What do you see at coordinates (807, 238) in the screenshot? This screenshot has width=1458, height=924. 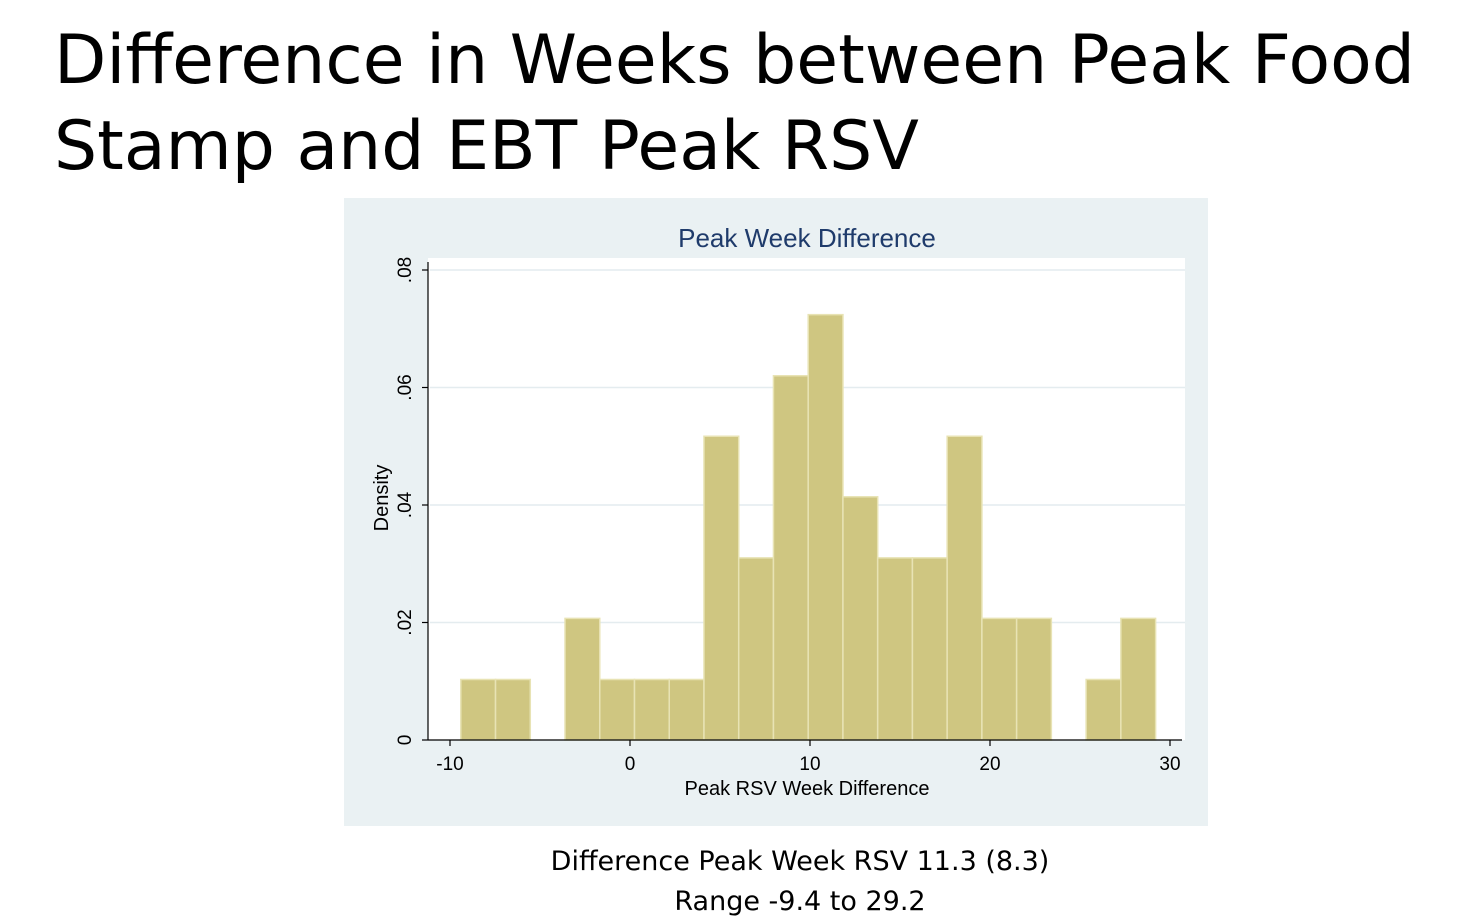 I see `chart-title: Peak Week Difference` at bounding box center [807, 238].